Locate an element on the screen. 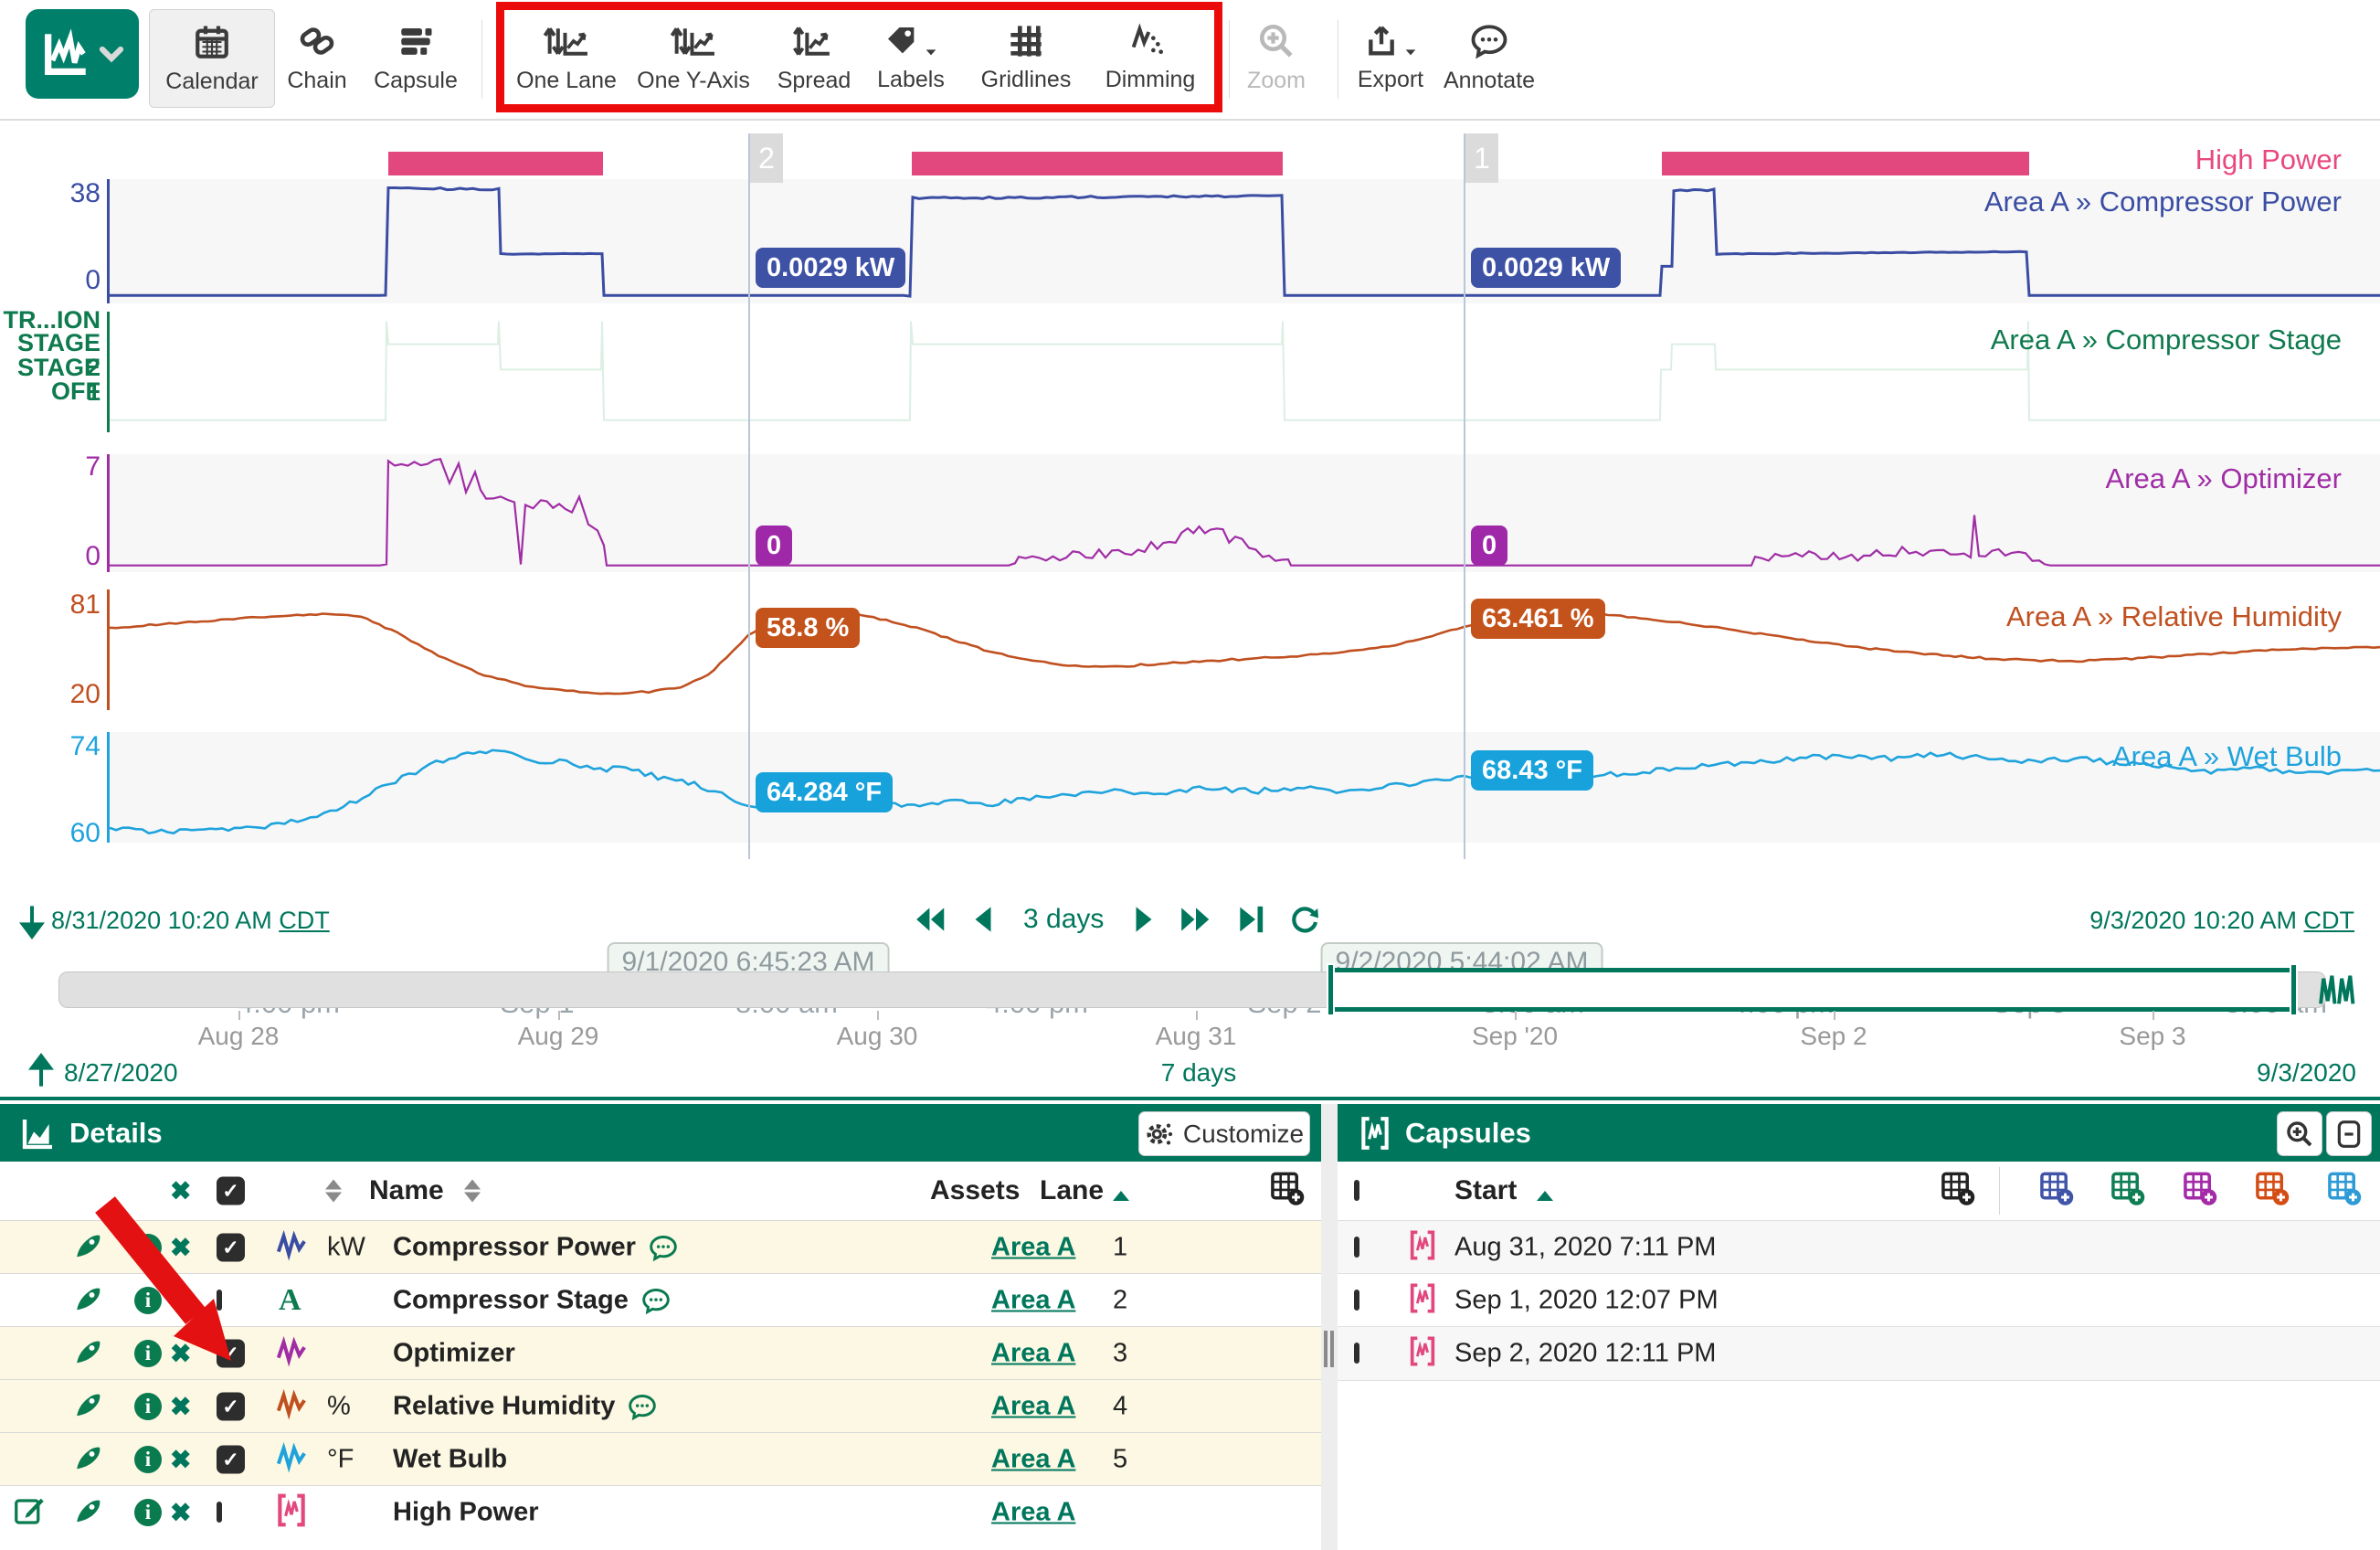 The height and width of the screenshot is (1550, 2380). display-range-start: 8/31/2020 10:20 AM CDT is located at coordinates (191, 920).